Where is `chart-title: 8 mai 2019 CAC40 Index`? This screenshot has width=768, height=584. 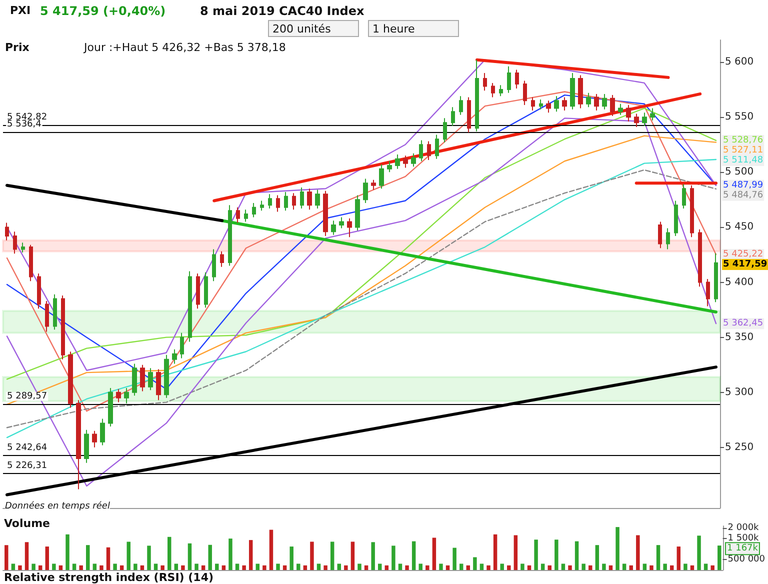
chart-title: 8 mai 2019 CAC40 Index is located at coordinates (282, 11).